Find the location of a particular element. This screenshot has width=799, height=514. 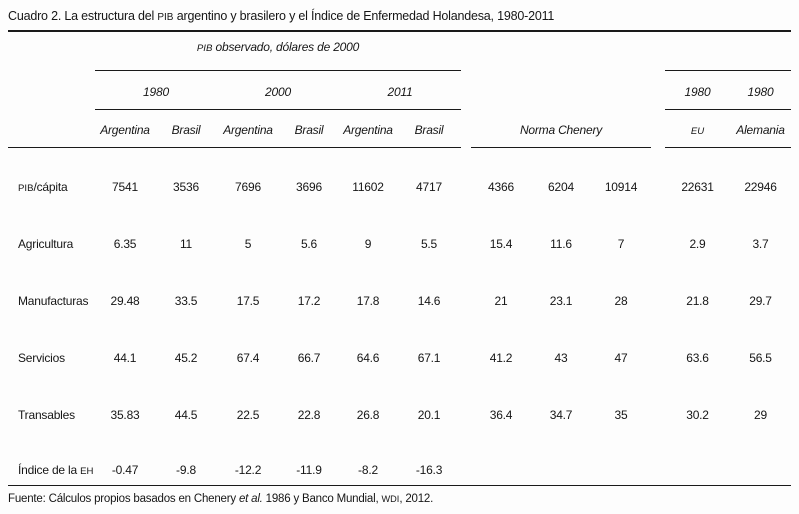

ref-year-eu: 1980 is located at coordinates (697, 90).